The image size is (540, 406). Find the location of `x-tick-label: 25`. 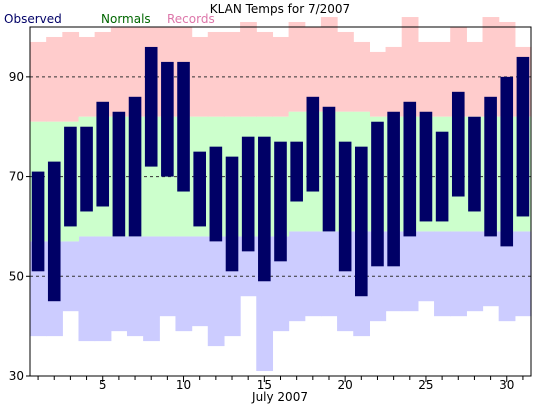

x-tick-label: 25 is located at coordinates (425, 385).